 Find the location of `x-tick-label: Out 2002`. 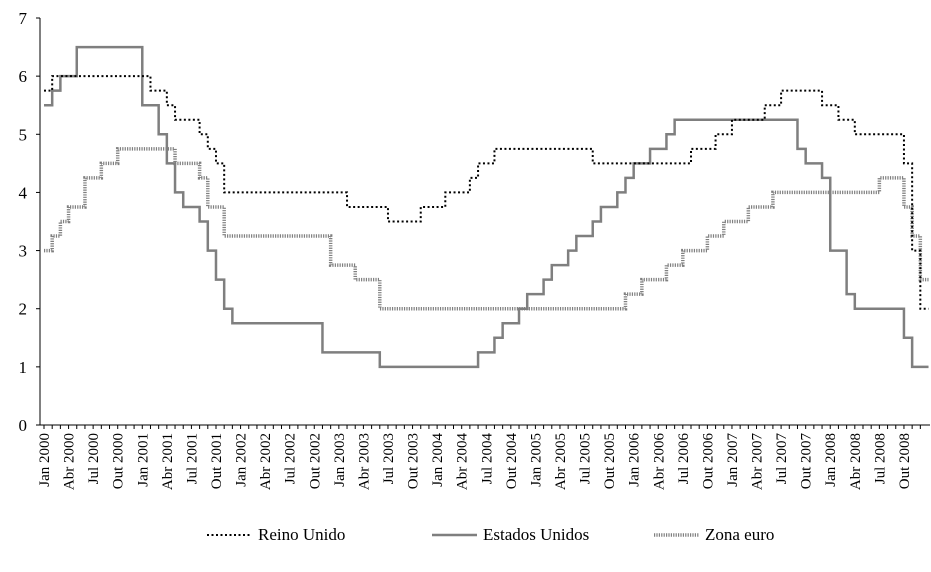

x-tick-label: Out 2002 is located at coordinates (315, 461).